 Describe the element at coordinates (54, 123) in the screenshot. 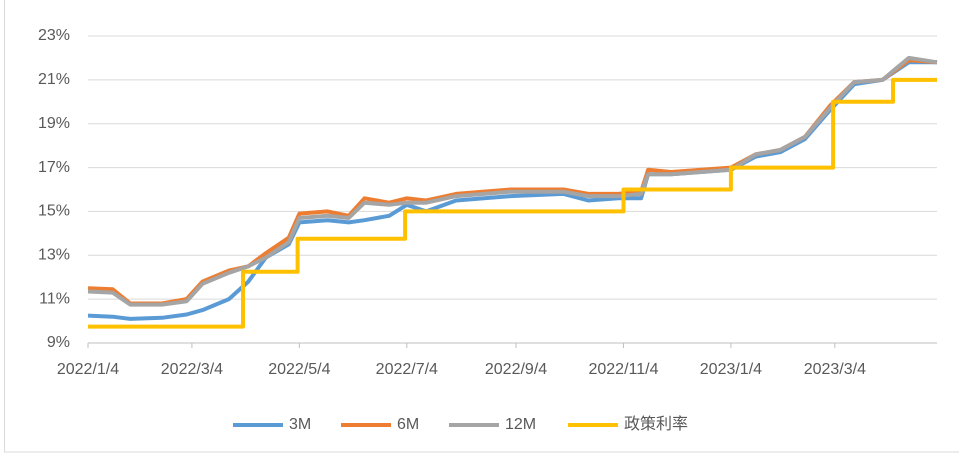

I see `y-tick-label: 19%` at that location.